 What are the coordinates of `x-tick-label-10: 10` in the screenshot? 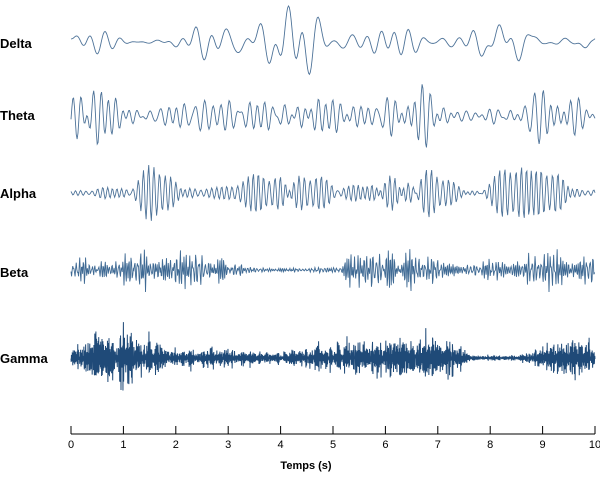 It's located at (594, 445).